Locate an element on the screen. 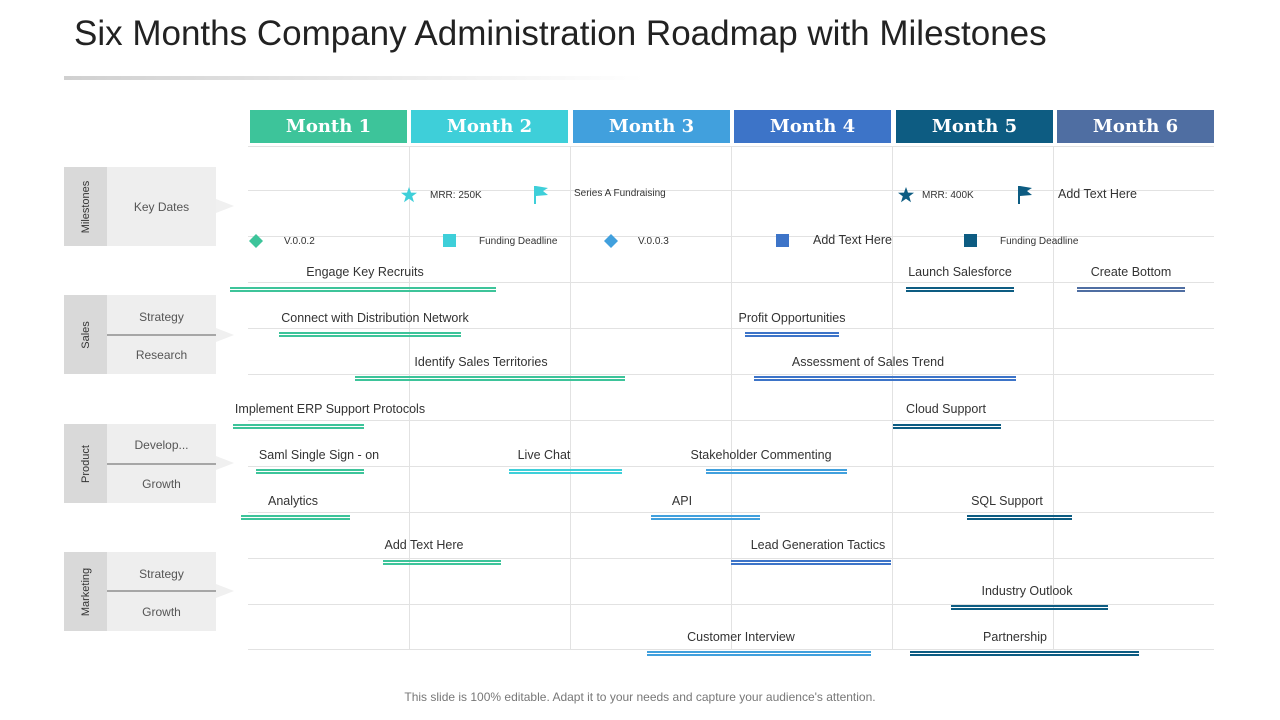  category-product: Product is located at coordinates (85, 463).